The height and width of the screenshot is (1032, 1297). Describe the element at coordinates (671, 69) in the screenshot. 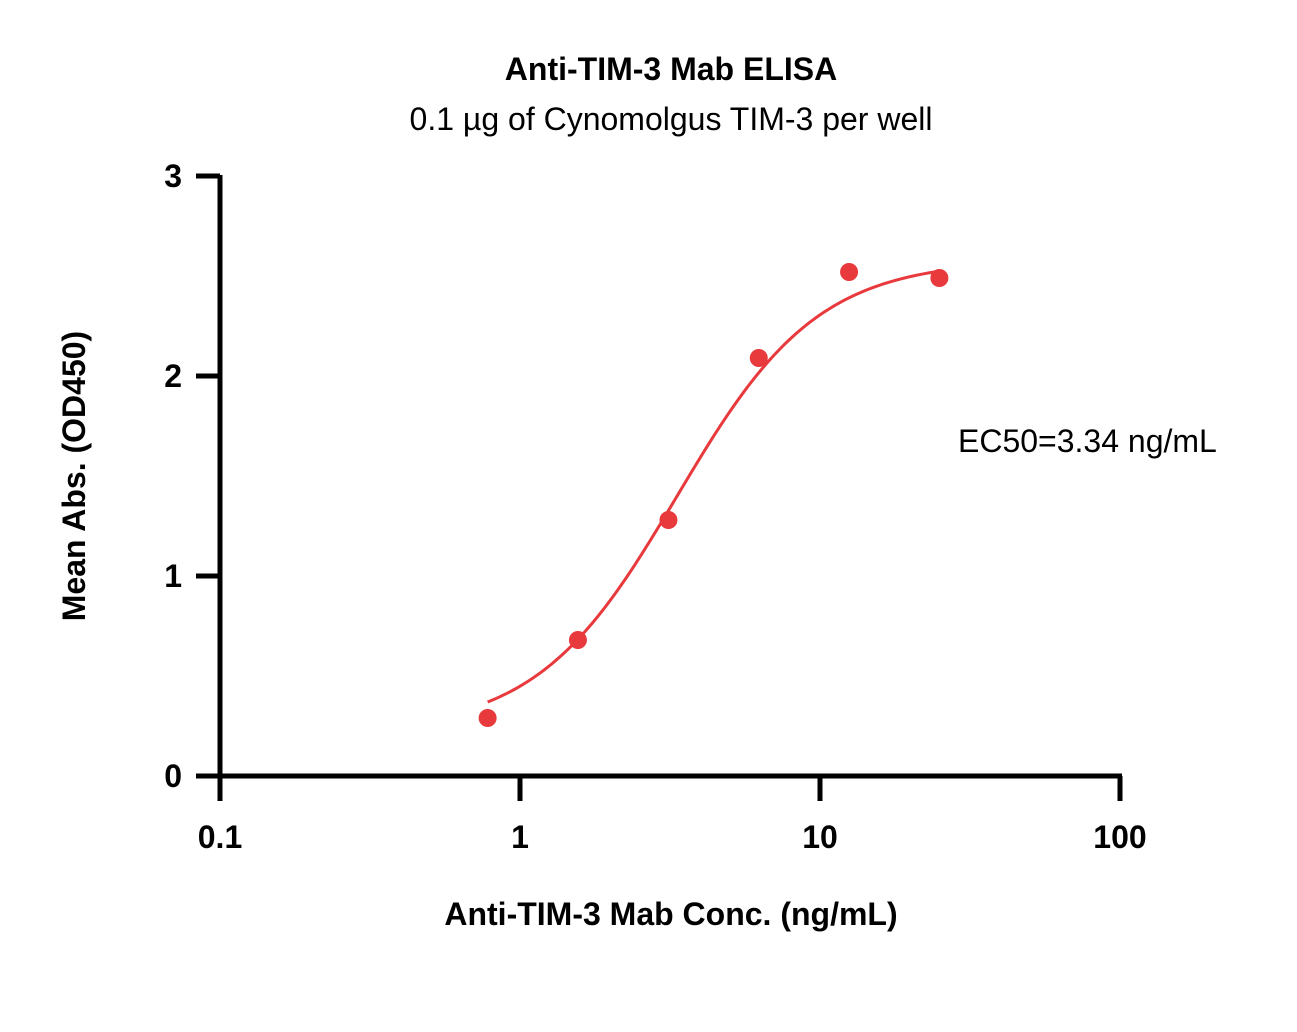

I see `chart-title: Anti-TIM-3 Mab ELISA` at that location.